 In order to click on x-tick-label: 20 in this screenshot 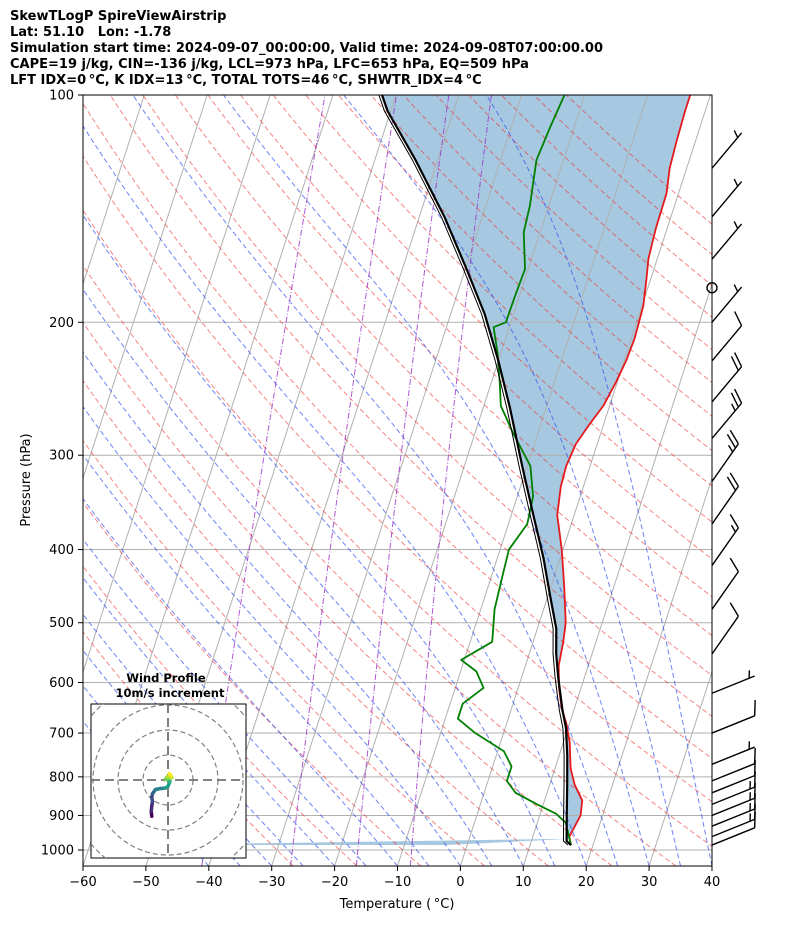, I will do `click(586, 882)`.